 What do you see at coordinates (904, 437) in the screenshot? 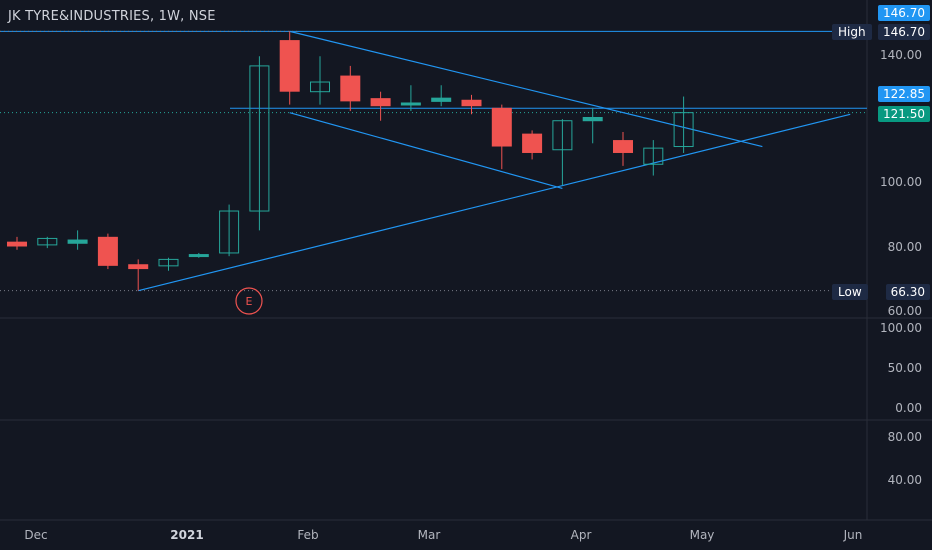
I see `panel3-tick-80: 80.00` at bounding box center [904, 437].